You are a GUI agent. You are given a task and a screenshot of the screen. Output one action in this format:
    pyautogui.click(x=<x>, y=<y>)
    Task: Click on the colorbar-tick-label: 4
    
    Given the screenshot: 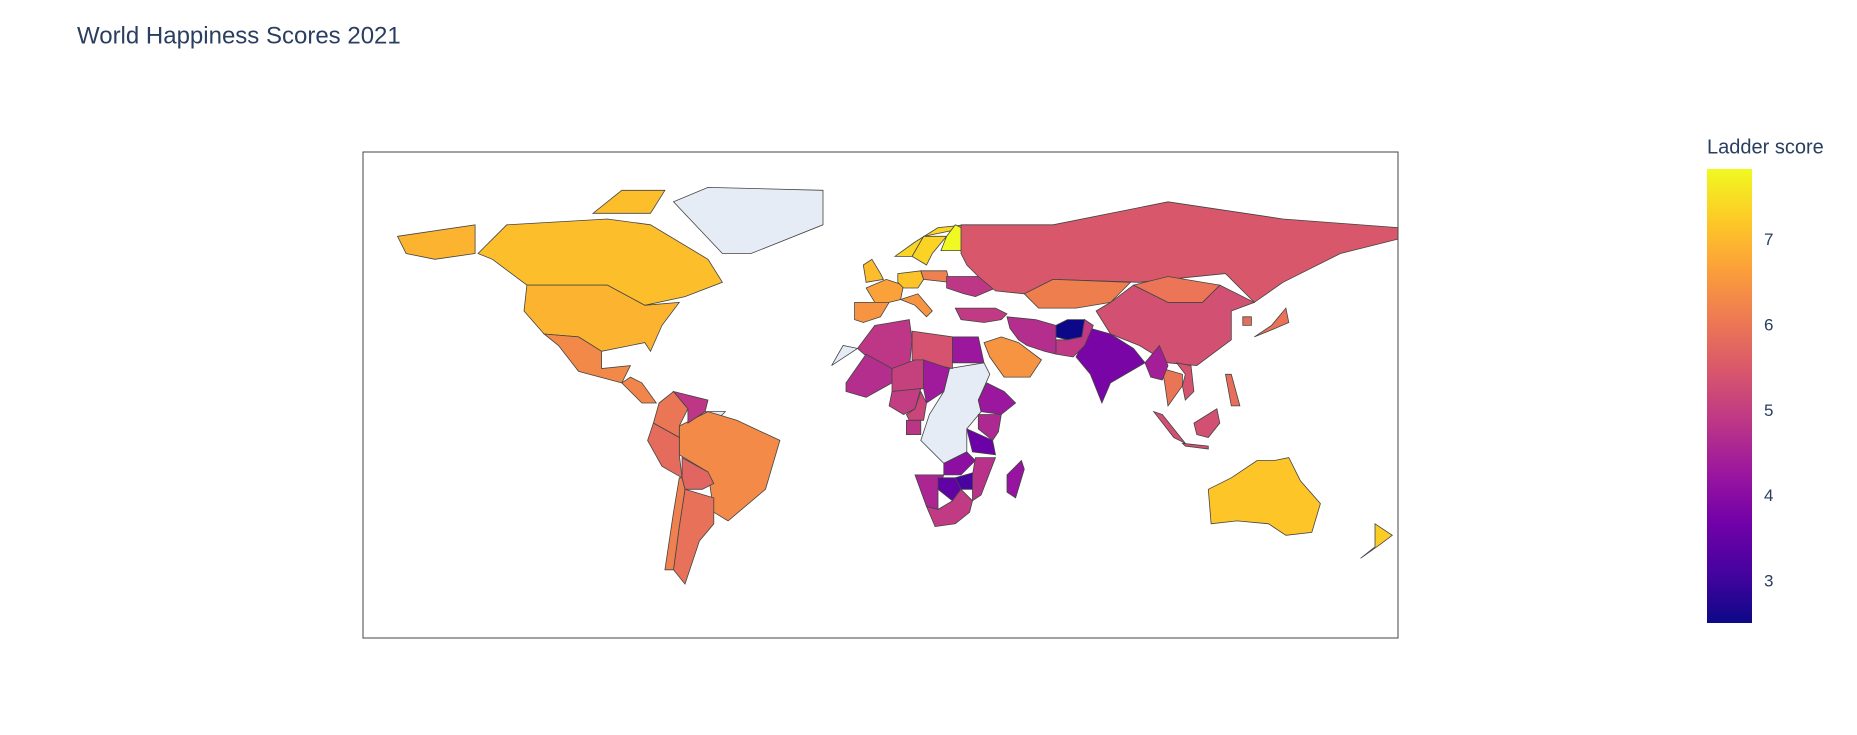 What is the action you would take?
    pyautogui.click(x=1768, y=495)
    